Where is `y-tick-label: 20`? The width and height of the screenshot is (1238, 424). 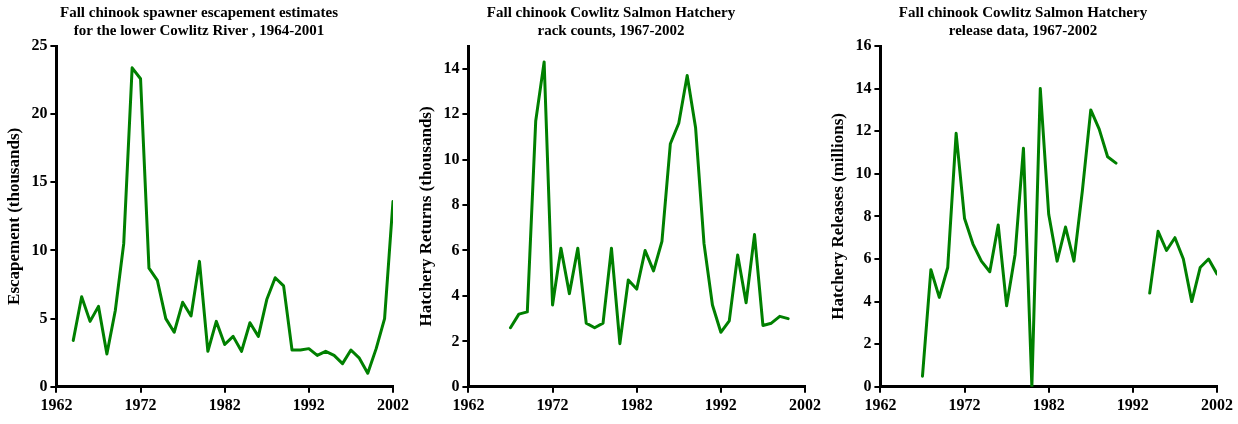
y-tick-label: 20 is located at coordinates (39, 113).